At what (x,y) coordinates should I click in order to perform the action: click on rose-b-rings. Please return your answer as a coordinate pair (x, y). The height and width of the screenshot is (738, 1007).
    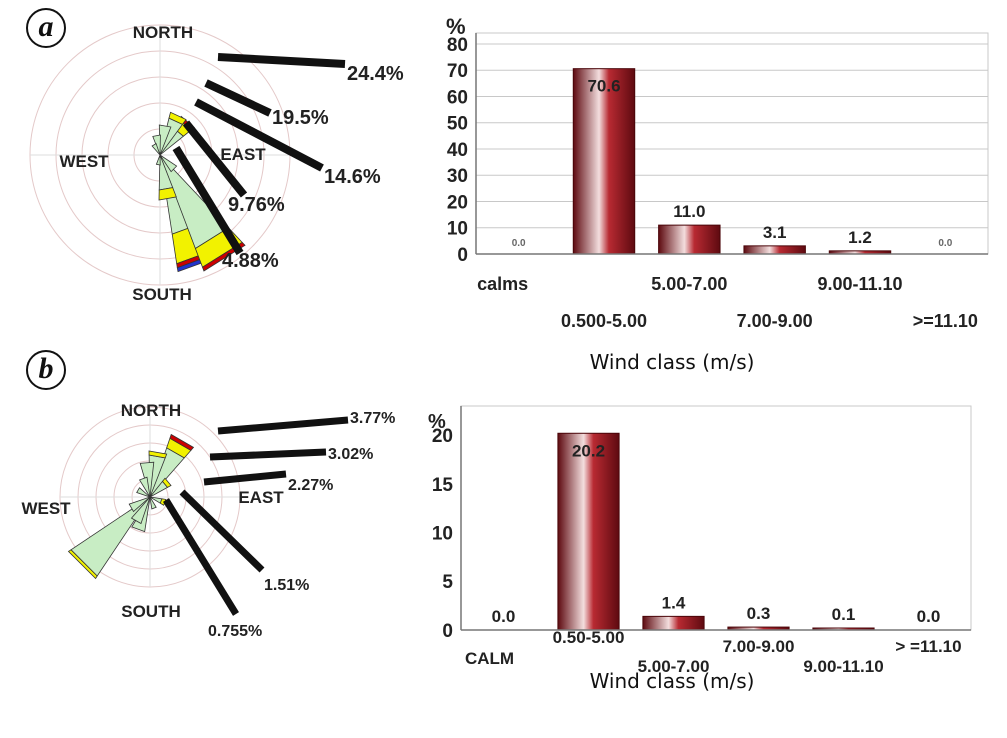
    Looking at the image, I should click on (150, 497).